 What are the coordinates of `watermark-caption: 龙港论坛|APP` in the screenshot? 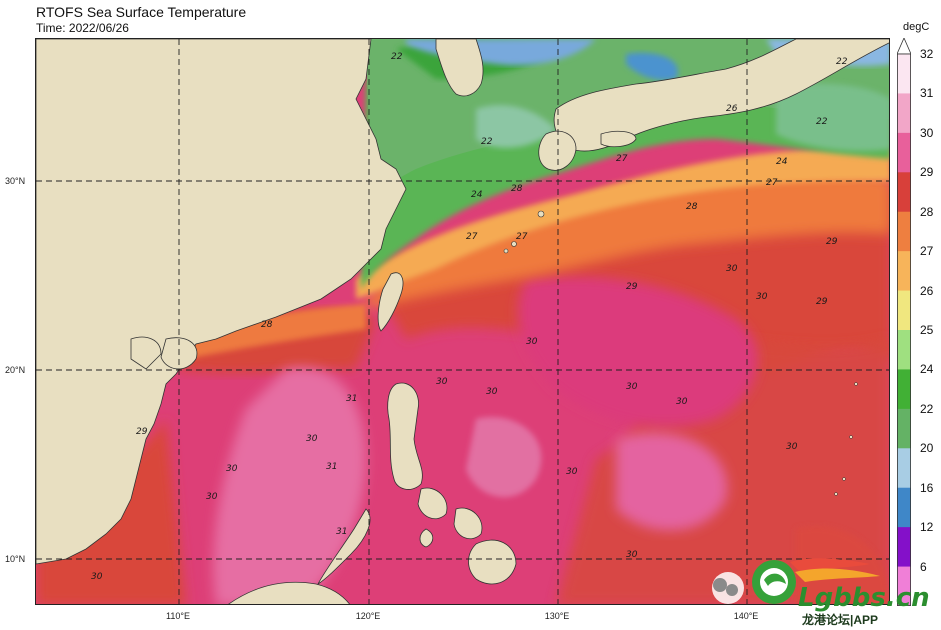 It's located at (840, 620).